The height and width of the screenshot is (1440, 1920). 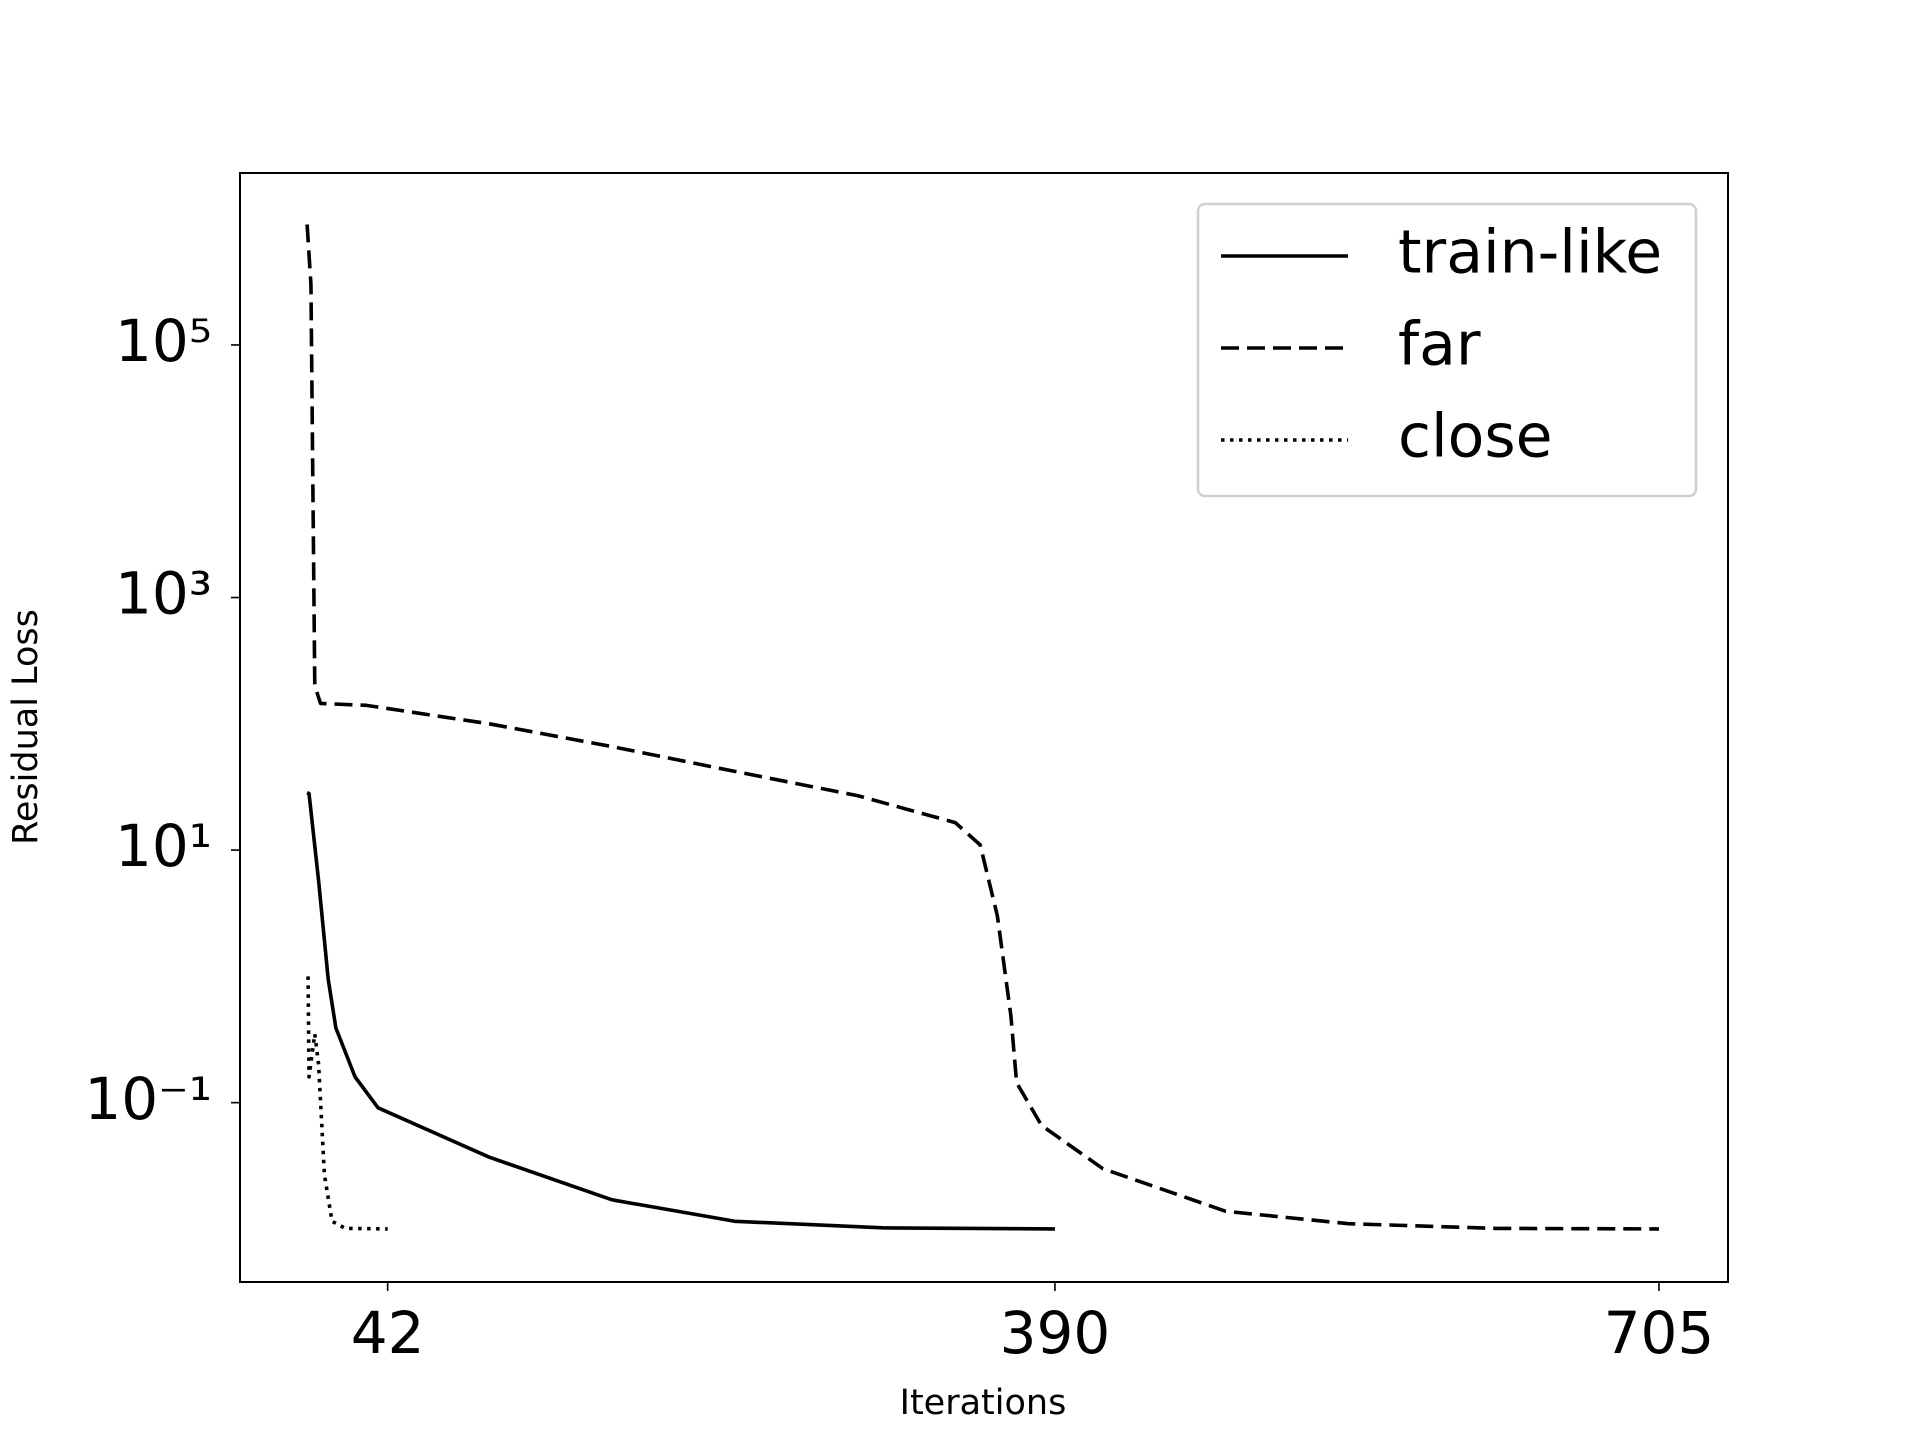 I want to click on legend-label: train-like, so click(x=1530, y=253).